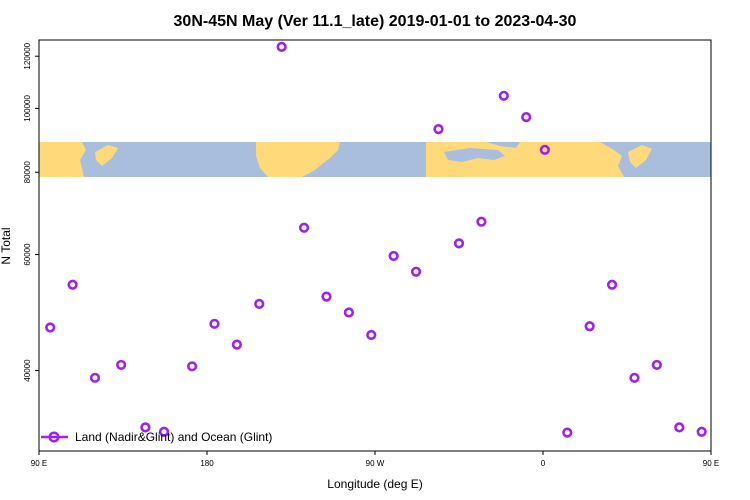 The image size is (750, 500). I want to click on y-tick-label: 120000, so click(27, 55).